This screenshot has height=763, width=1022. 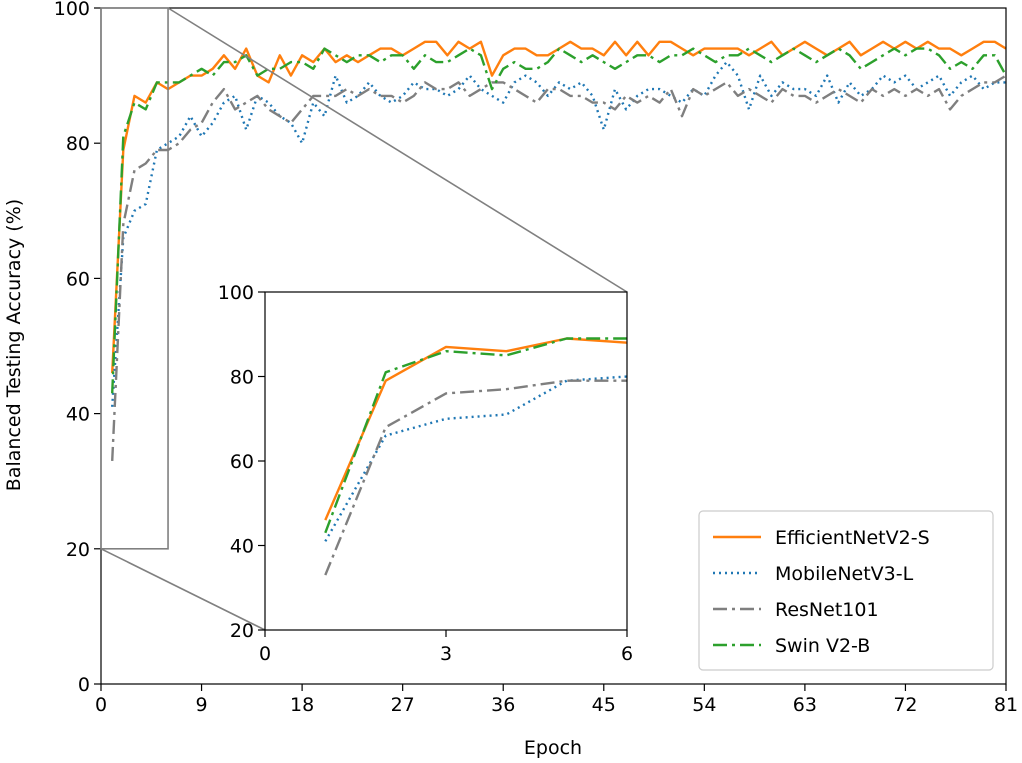 What do you see at coordinates (476, 429) in the screenshot?
I see `inset-series-line-efficientnetv2-s` at bounding box center [476, 429].